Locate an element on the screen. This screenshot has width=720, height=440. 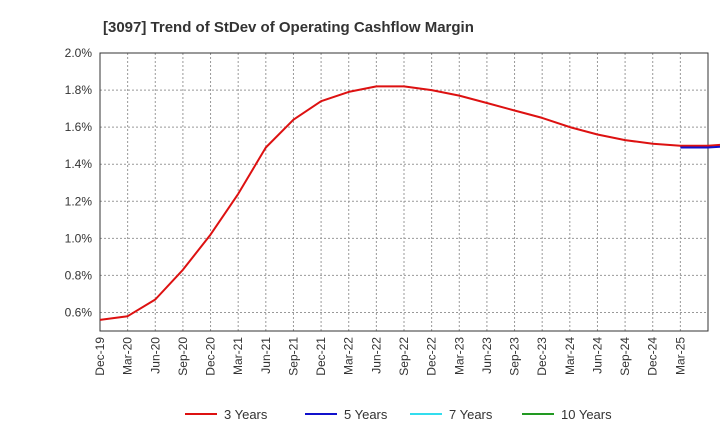
x-tick-label: Dec-21 is located at coordinates (321, 356).